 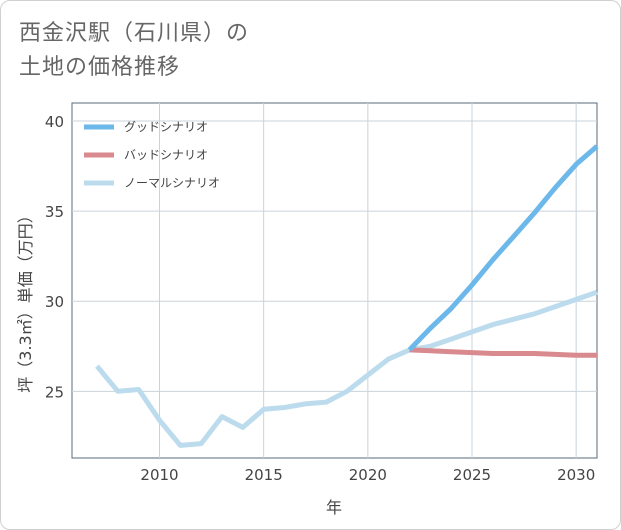 What do you see at coordinates (172, 183) in the screenshot?
I see `legend-label-2: ノーマルシナリオ` at bounding box center [172, 183].